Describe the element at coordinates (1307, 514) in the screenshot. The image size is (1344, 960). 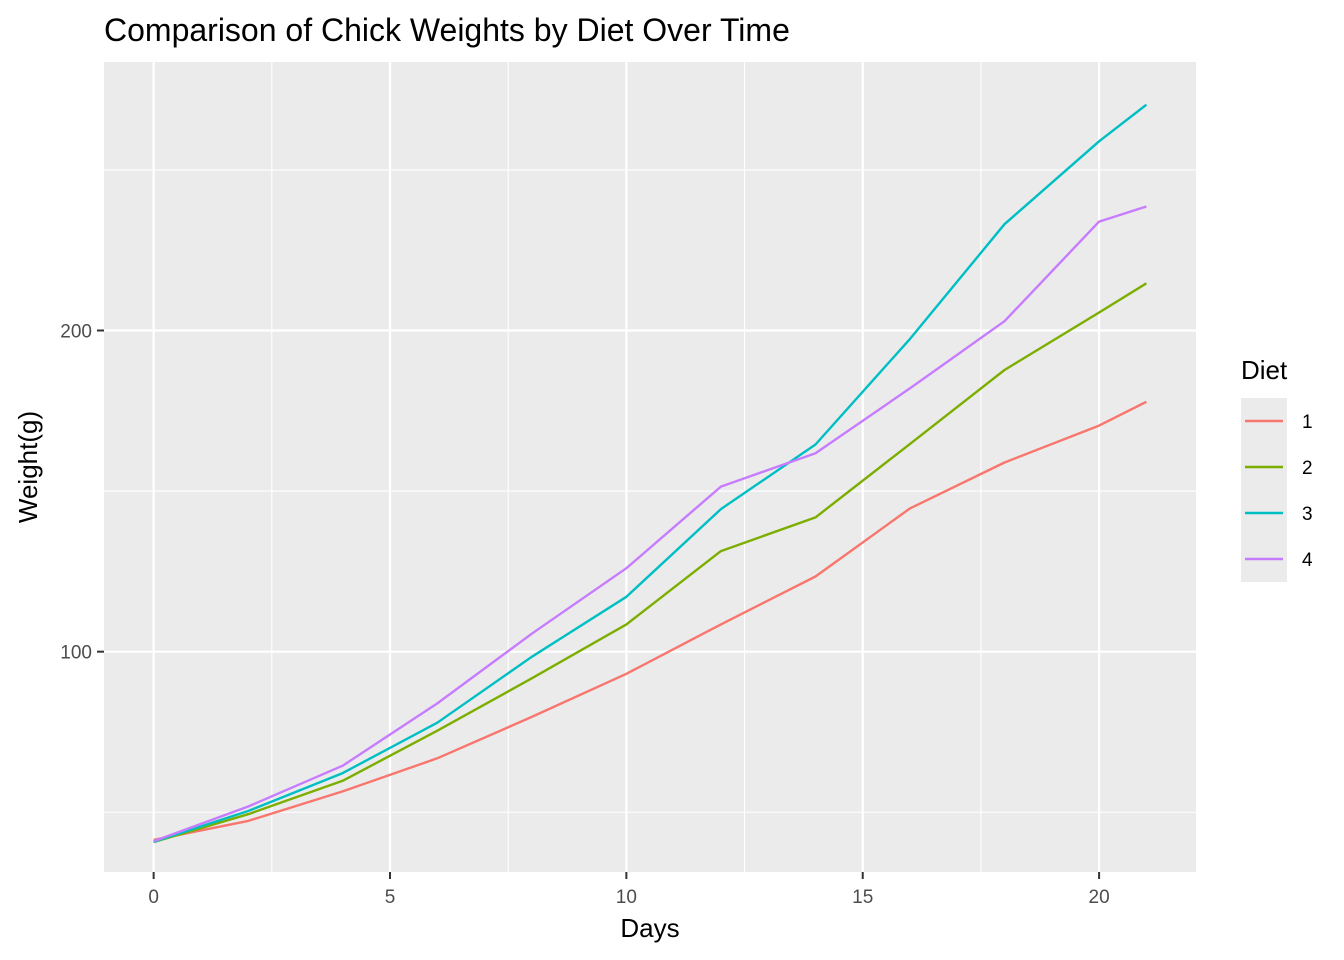
I see `legend-label-diet-3: 3` at that location.